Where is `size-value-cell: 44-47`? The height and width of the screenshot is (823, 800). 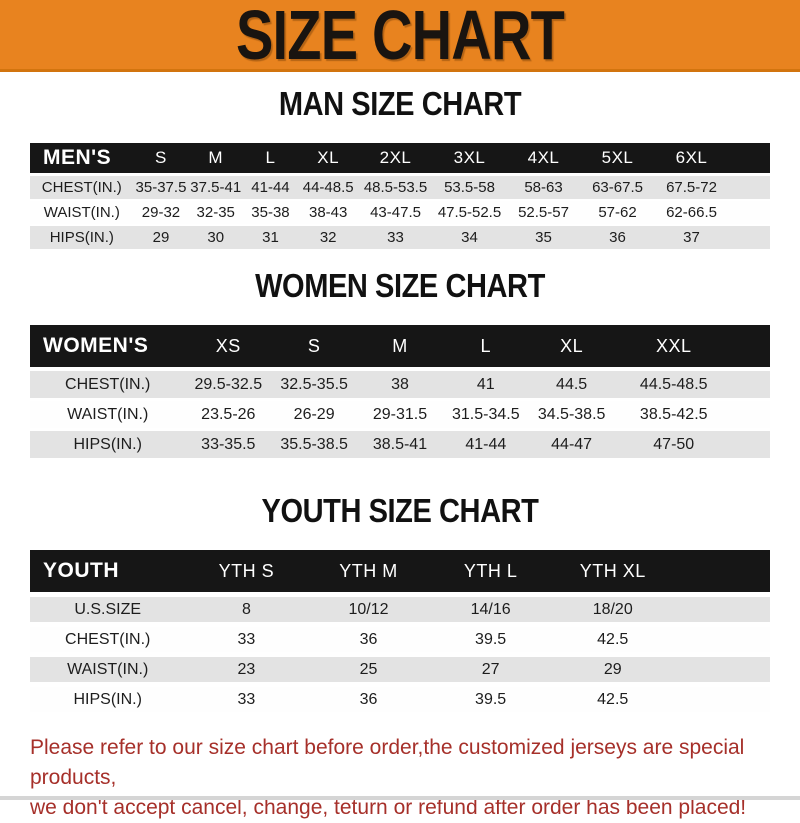
size-value-cell: 44-47 is located at coordinates (572, 444).